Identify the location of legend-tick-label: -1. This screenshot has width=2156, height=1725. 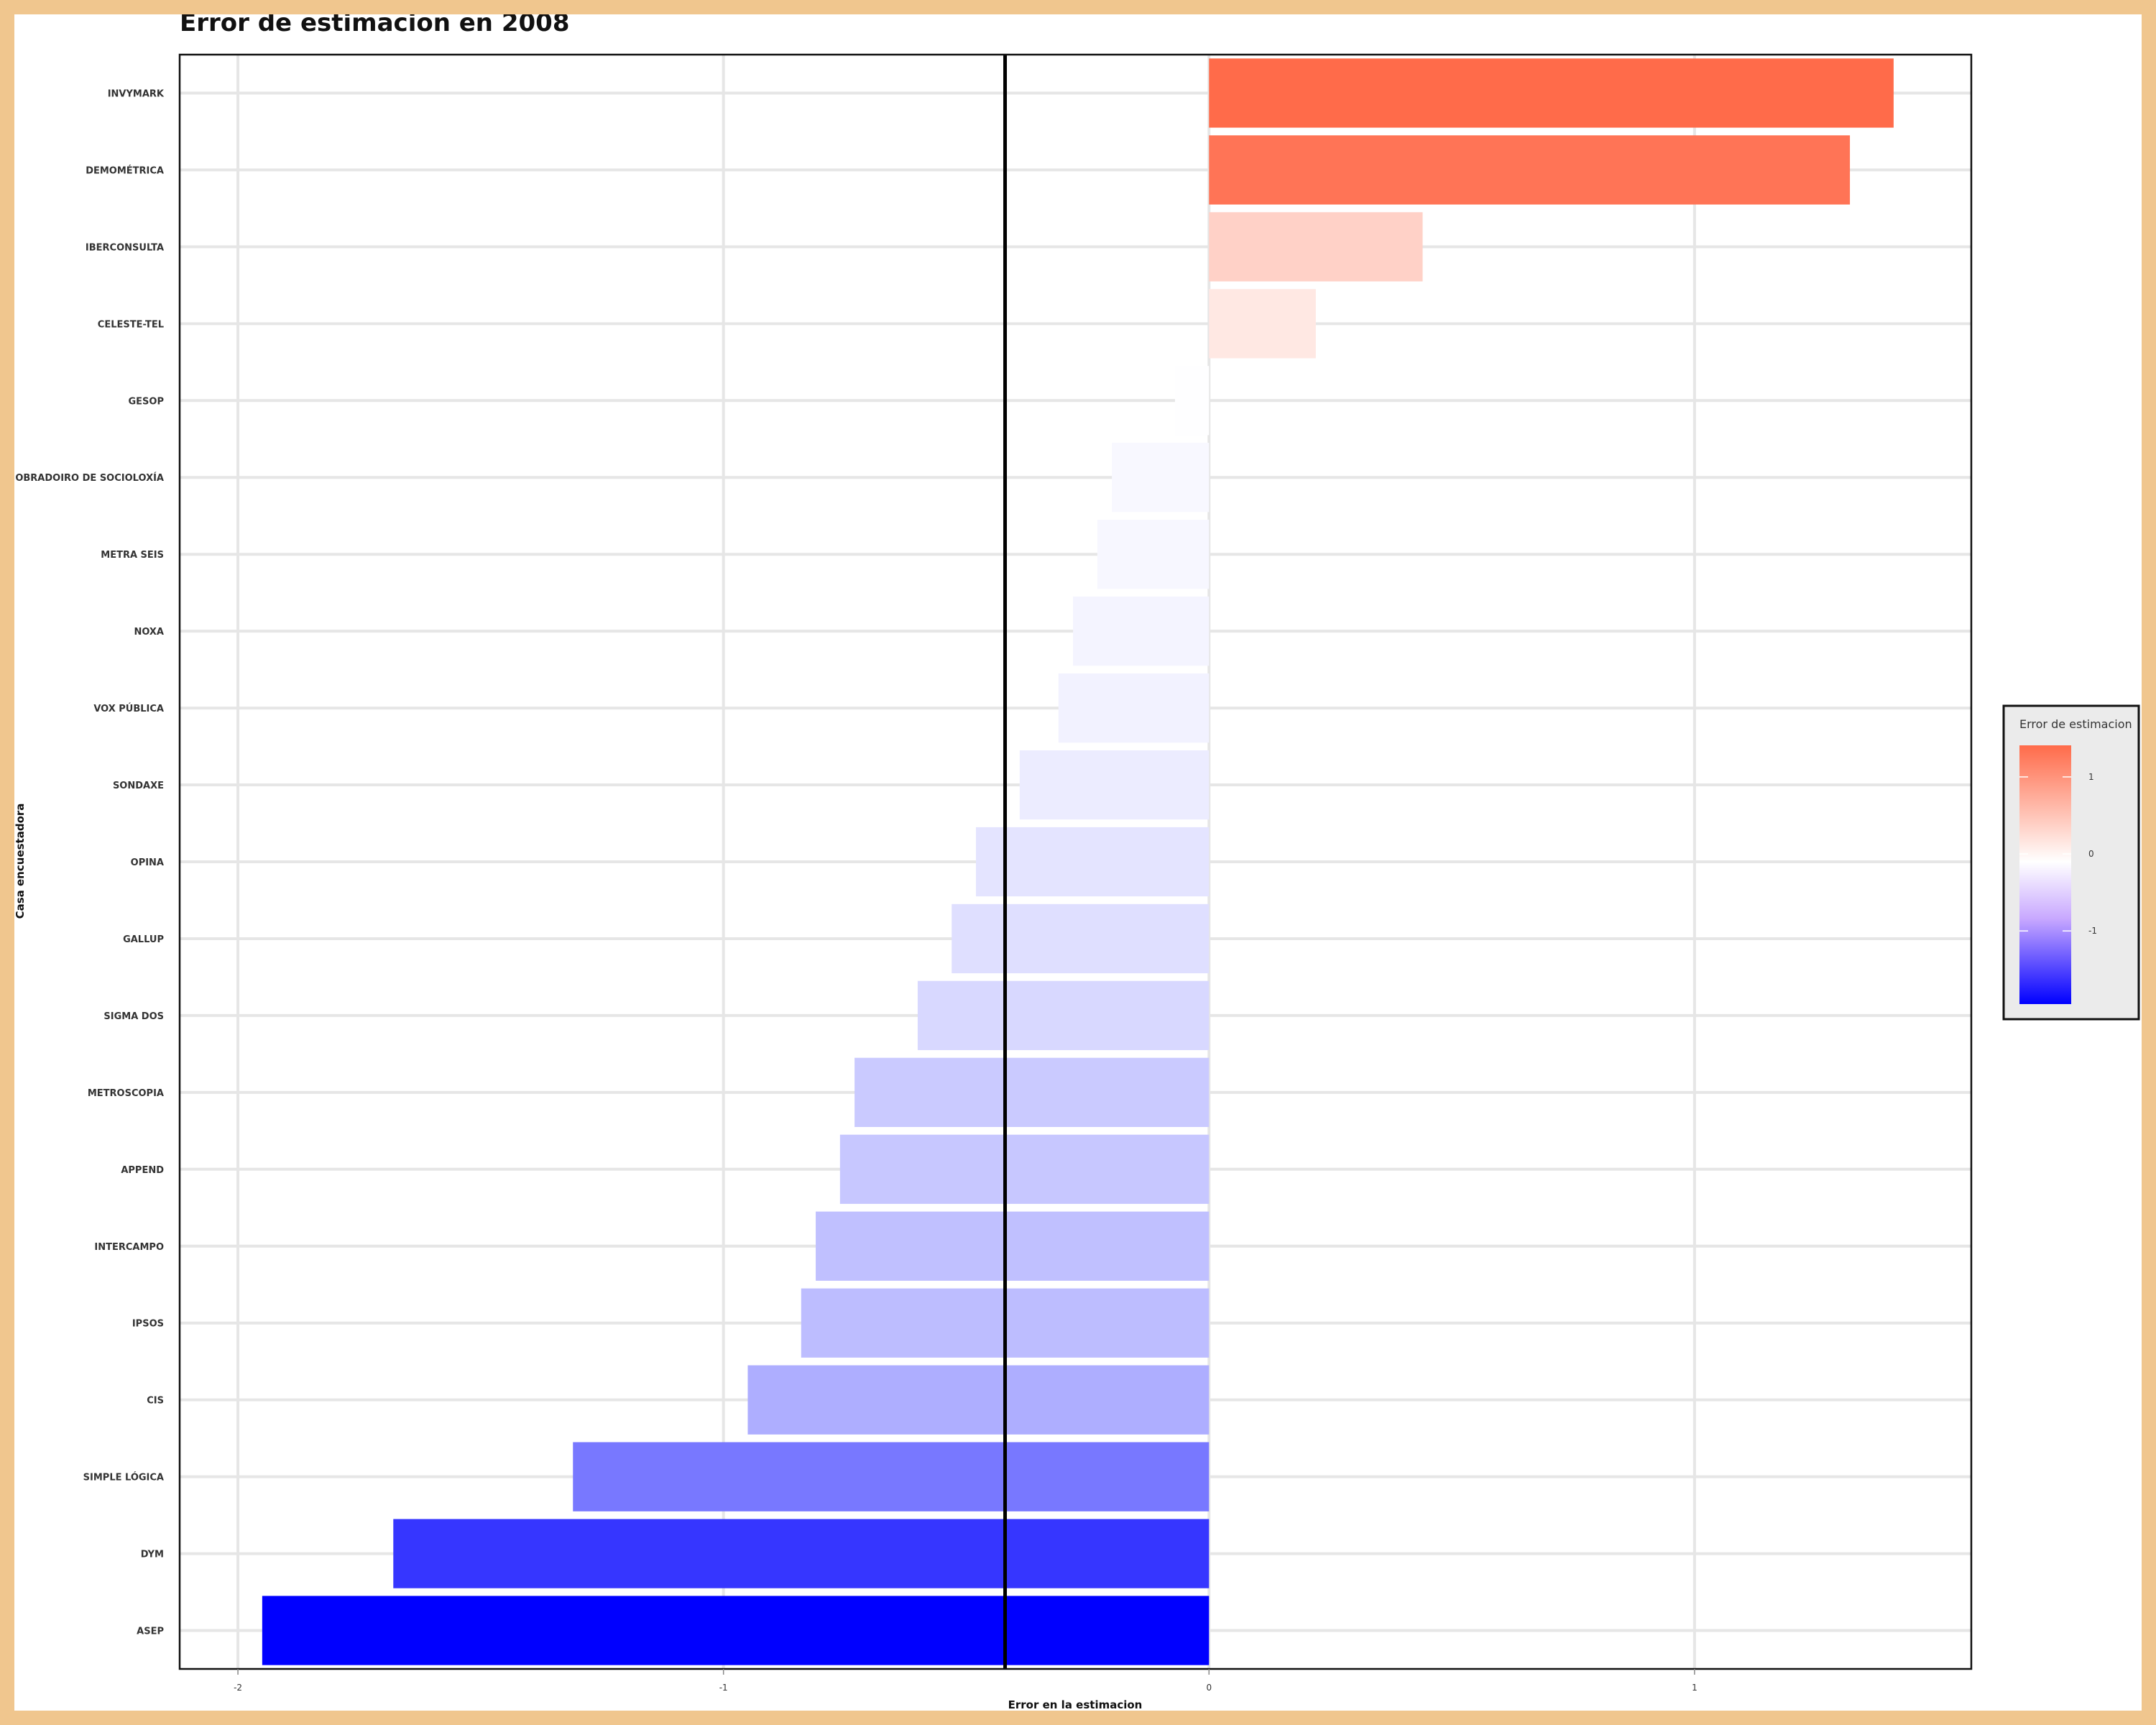
(2092, 931).